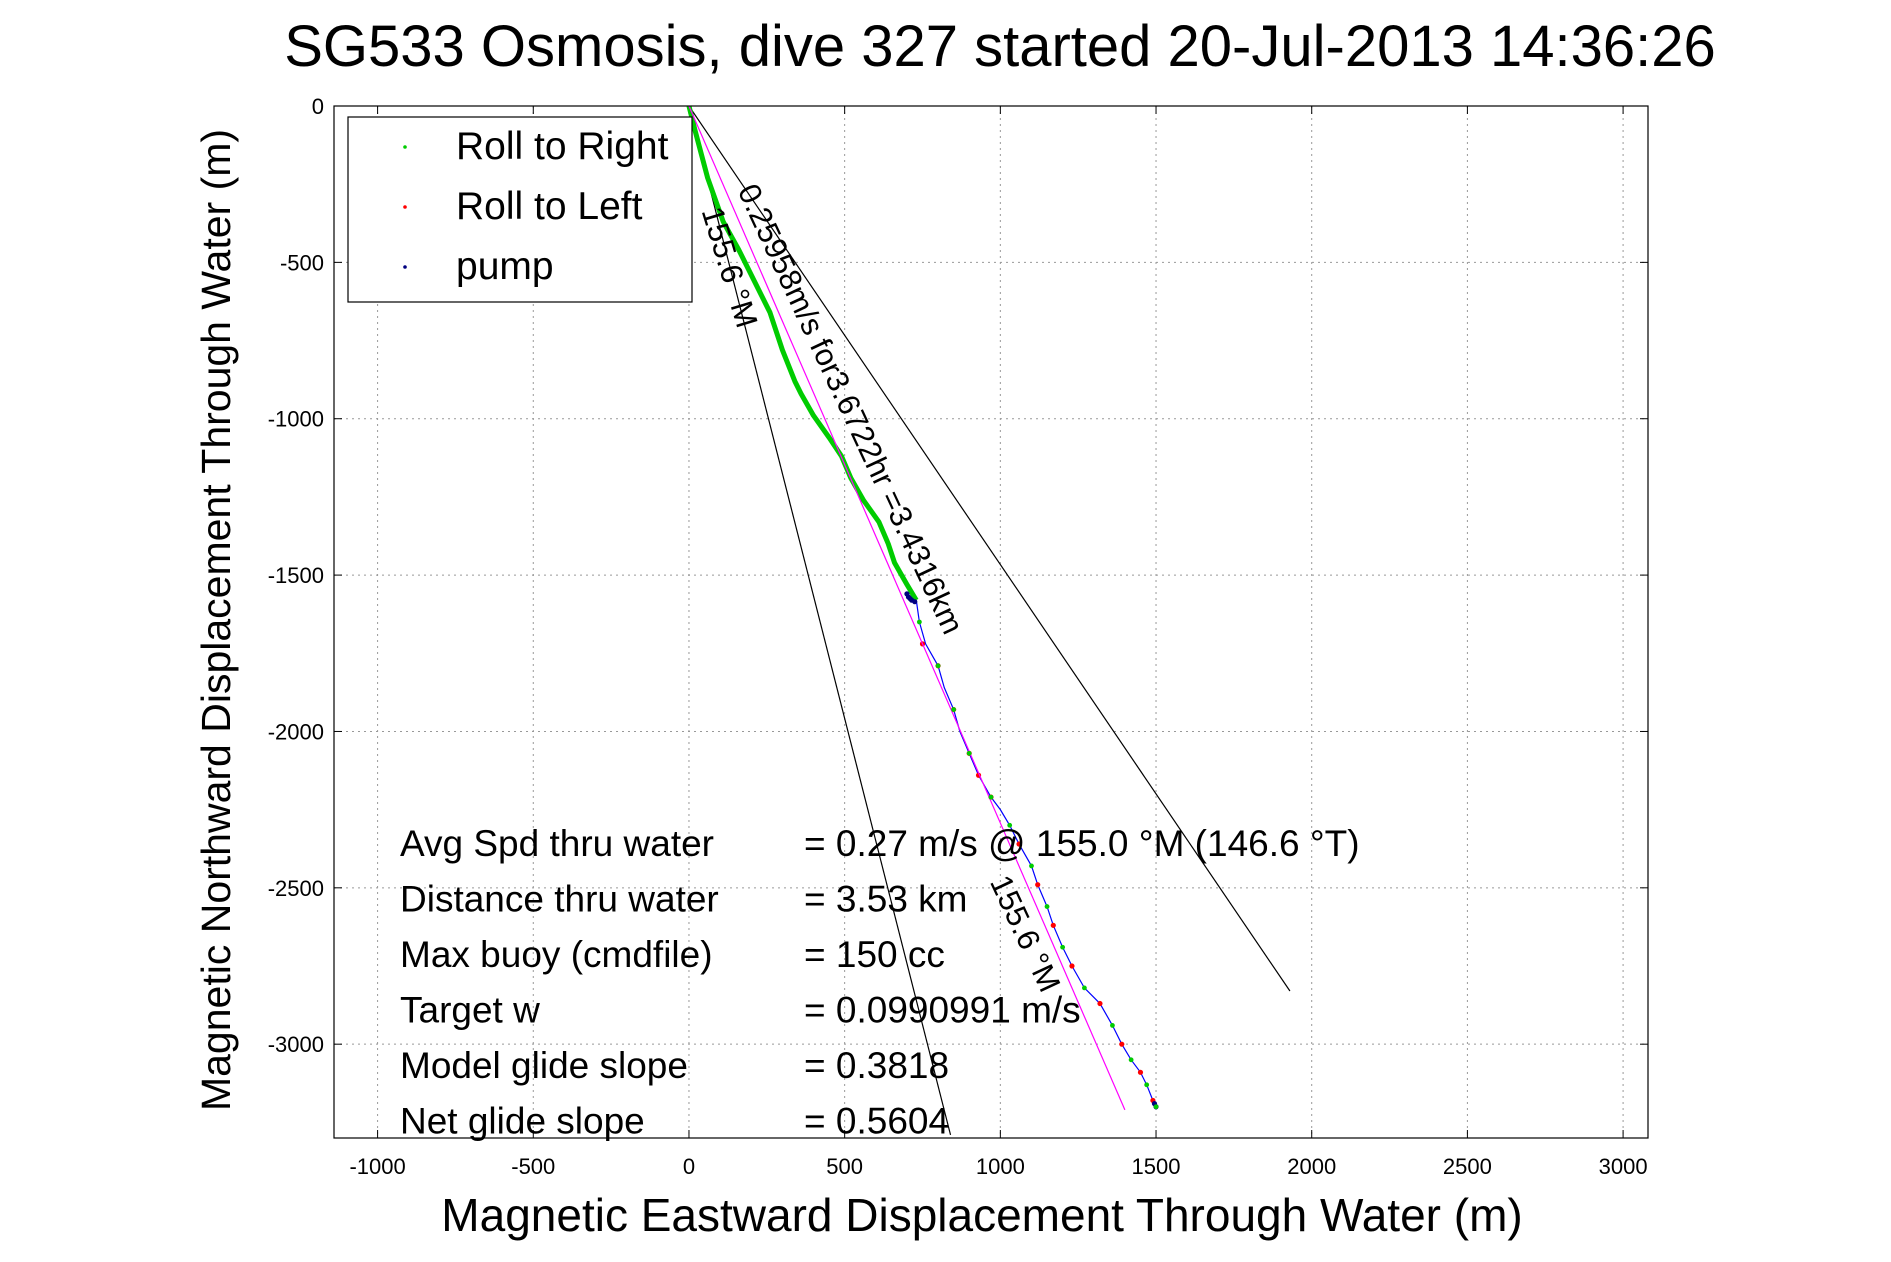 Image resolution: width=1891 pixels, height=1262 pixels. Describe the element at coordinates (296, 1044) in the screenshot. I see `y-tick-label: -3000` at that location.